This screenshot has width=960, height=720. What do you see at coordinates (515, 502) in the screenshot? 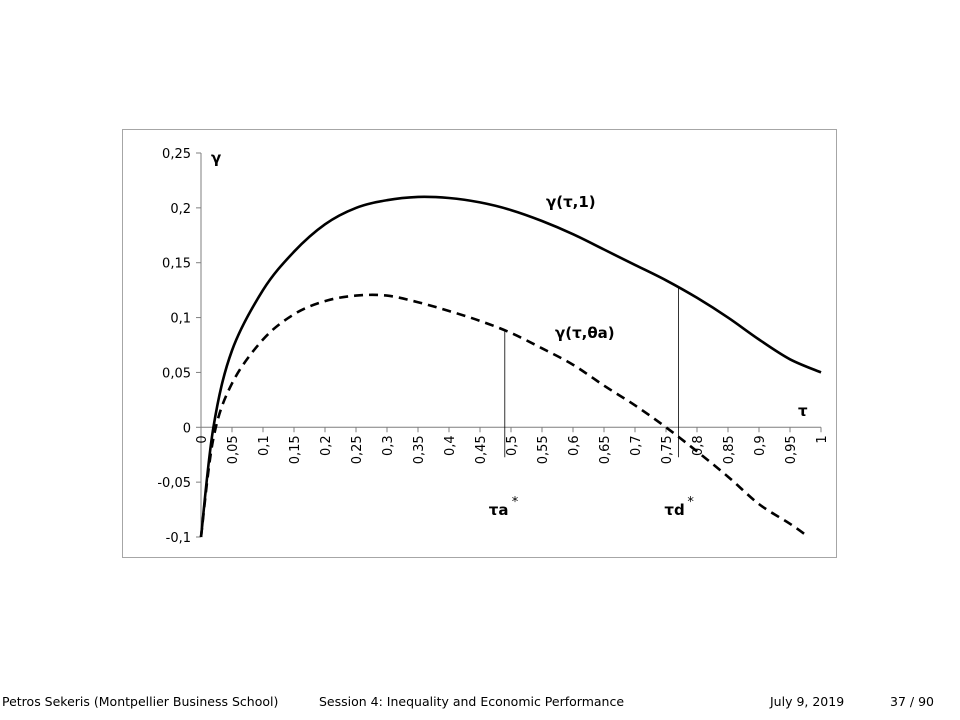
I see `tau-a-star-superscript: *` at bounding box center [515, 502].